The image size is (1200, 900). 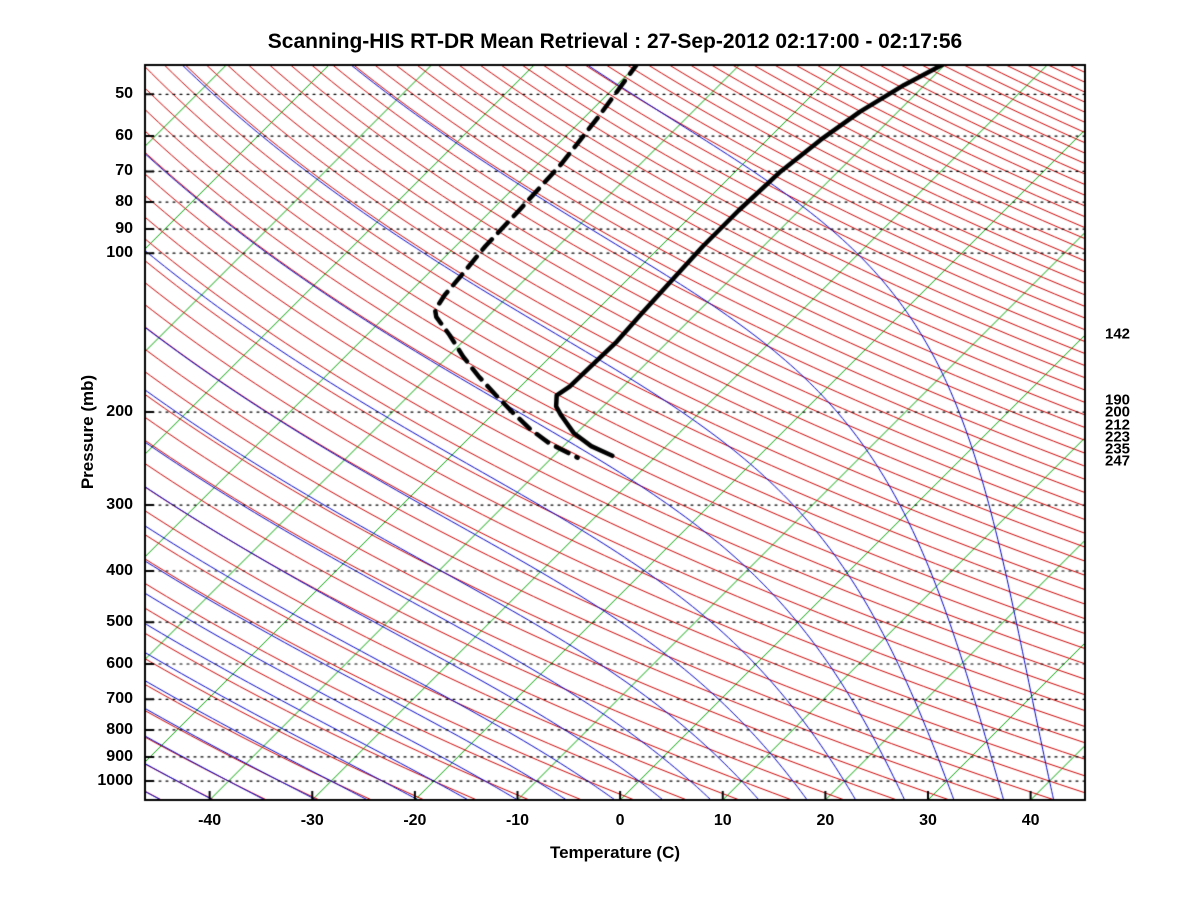 What do you see at coordinates (119, 699) in the screenshot?
I see `y-tick-label: 700` at bounding box center [119, 699].